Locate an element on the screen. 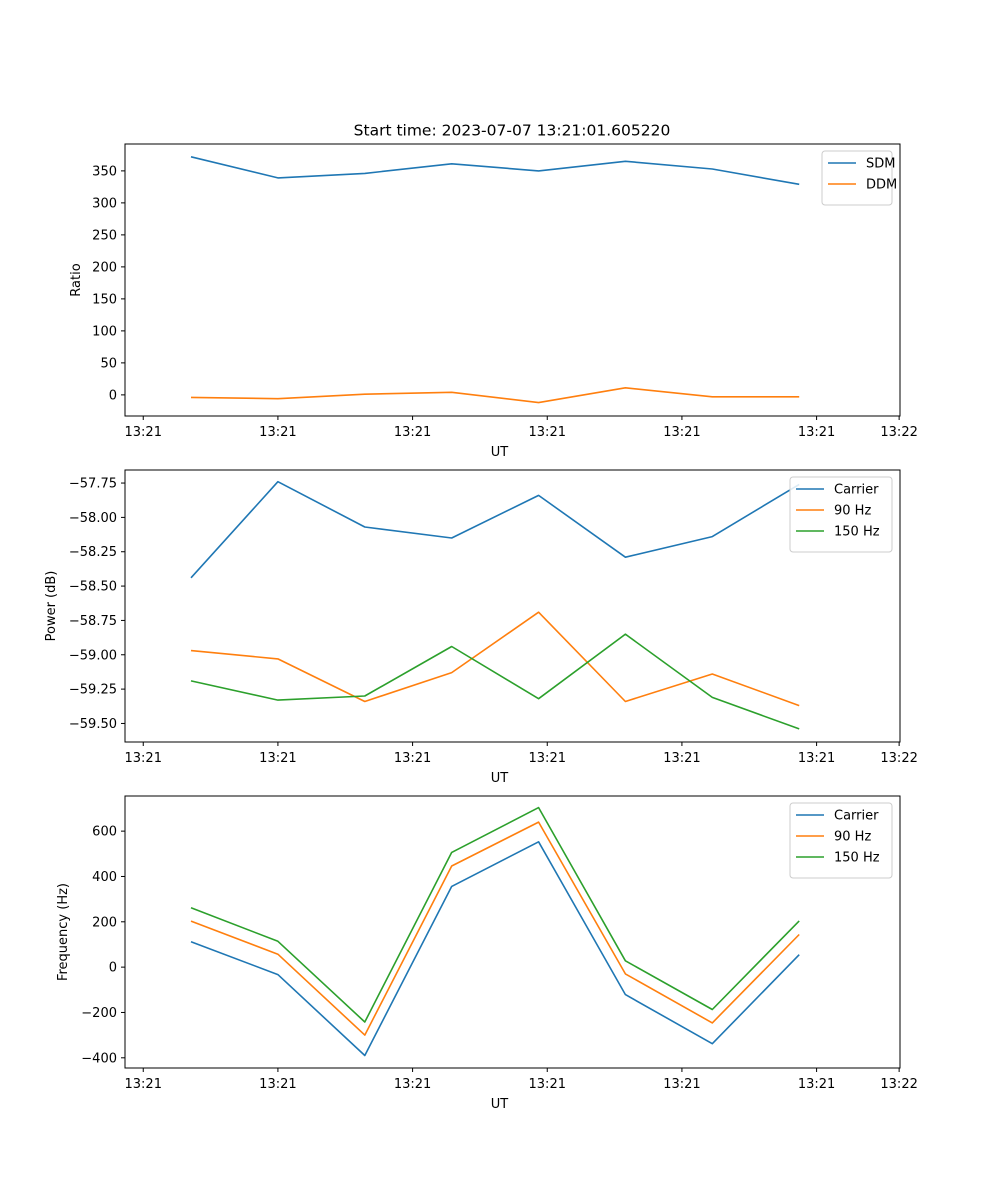  y-tick-label: −200 is located at coordinates (99, 1013).